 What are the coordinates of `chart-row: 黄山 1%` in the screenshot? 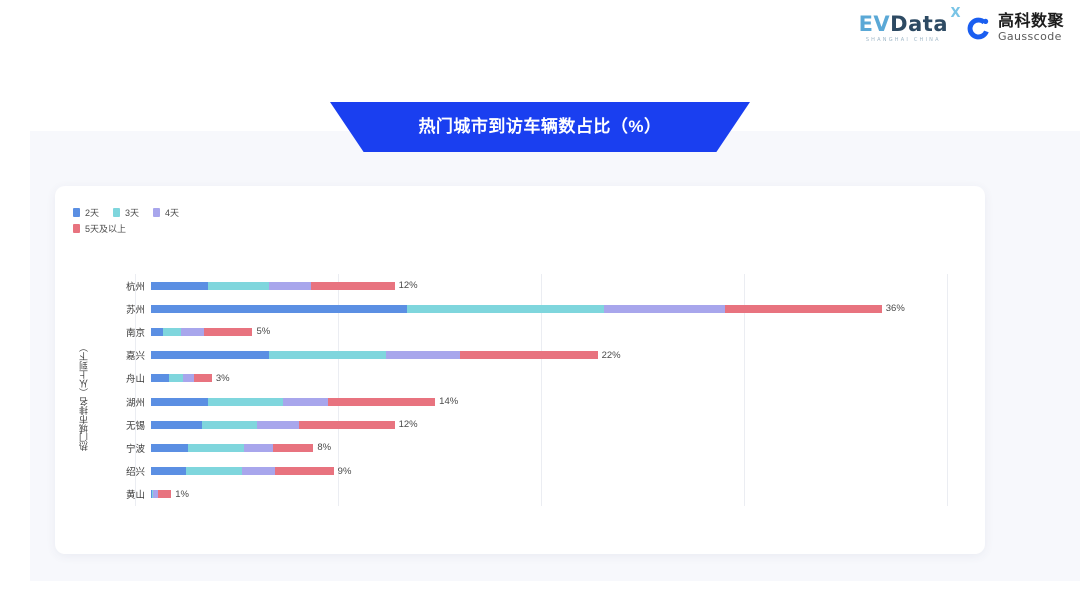 It's located at (533, 494).